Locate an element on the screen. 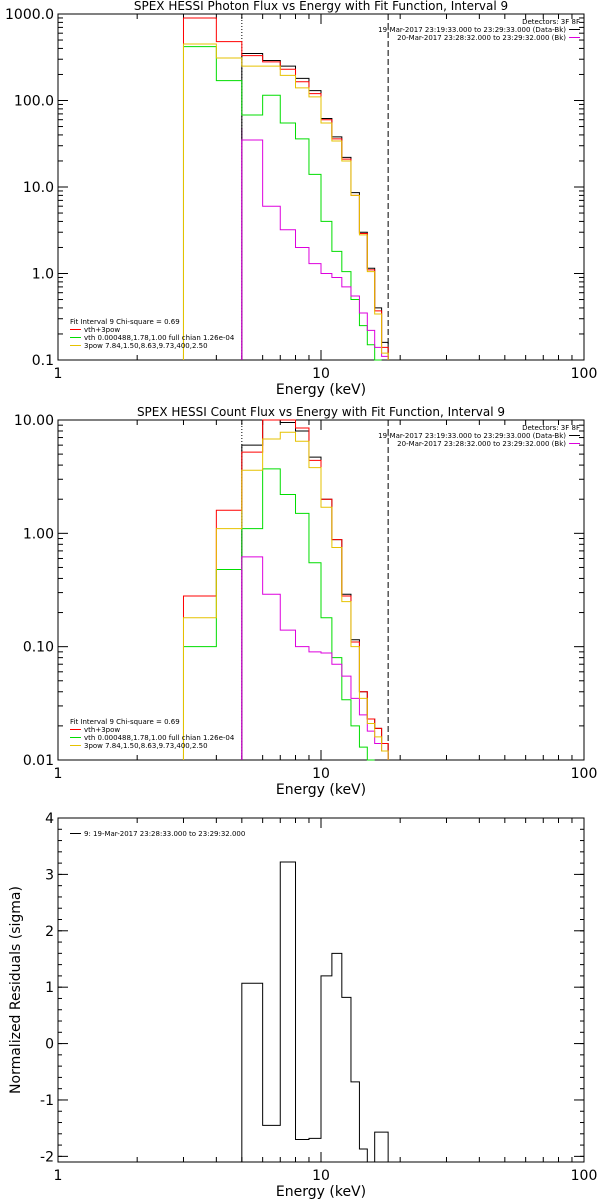 This screenshot has height=1204, width=600. y-tick-label: 1 is located at coordinates (49, 988).